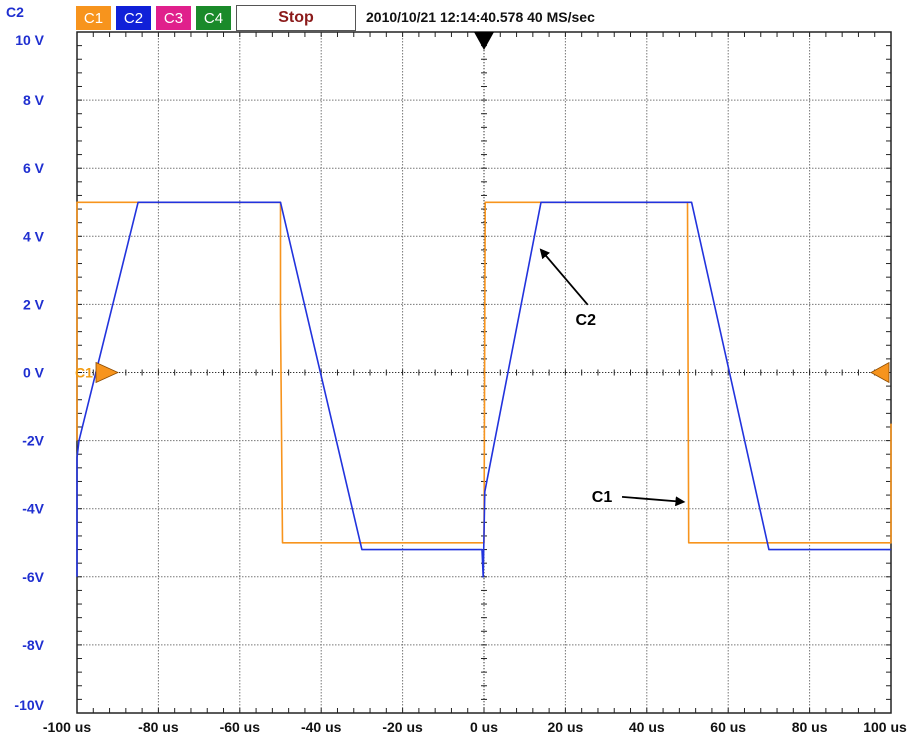 The width and height of the screenshot is (910, 740). I want to click on y-tick-label: 0 V, so click(34, 373).